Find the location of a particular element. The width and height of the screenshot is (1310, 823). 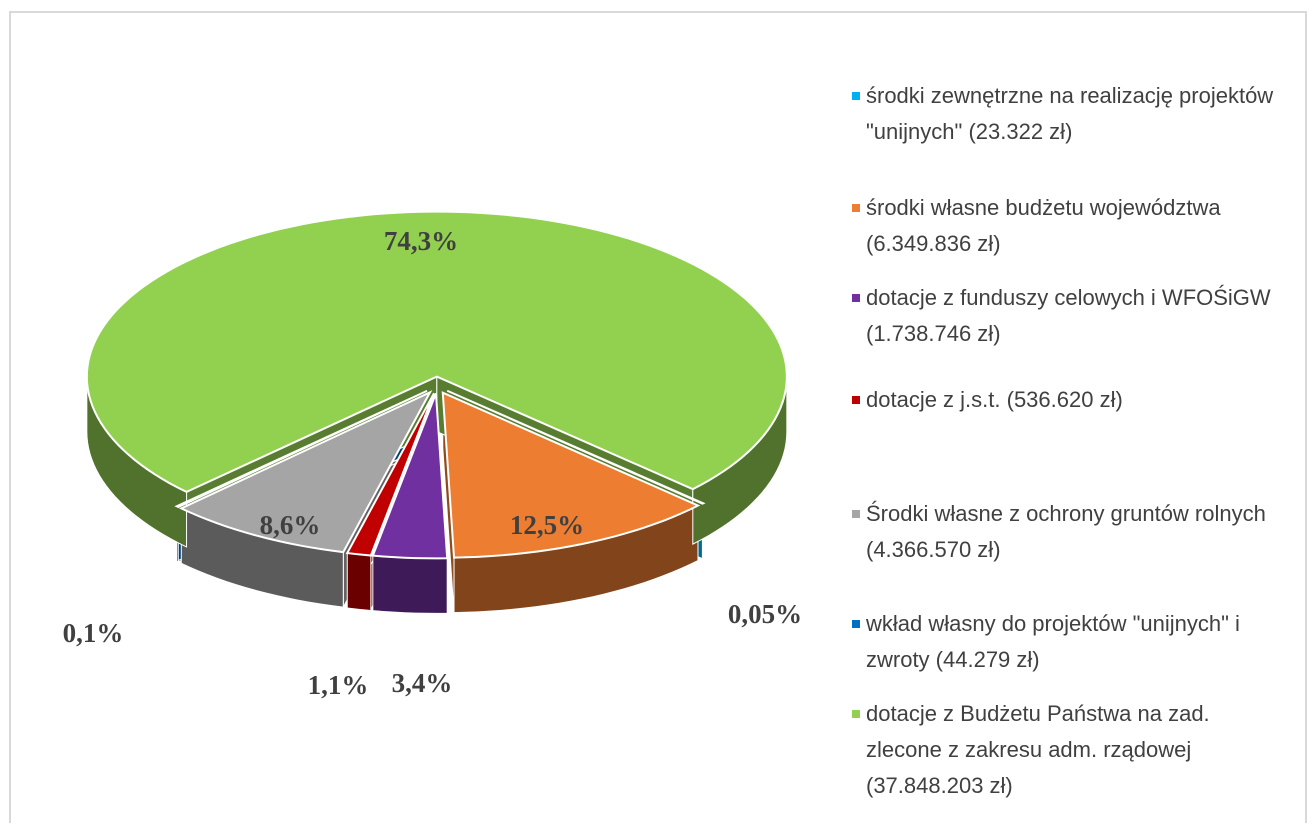

data-label: 12,5% is located at coordinates (547, 525).